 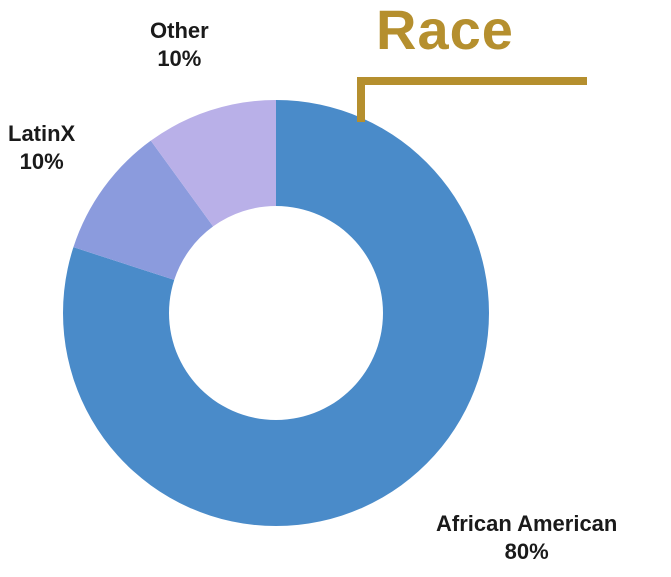 I want to click on label-other-name: Other, so click(x=179, y=30).